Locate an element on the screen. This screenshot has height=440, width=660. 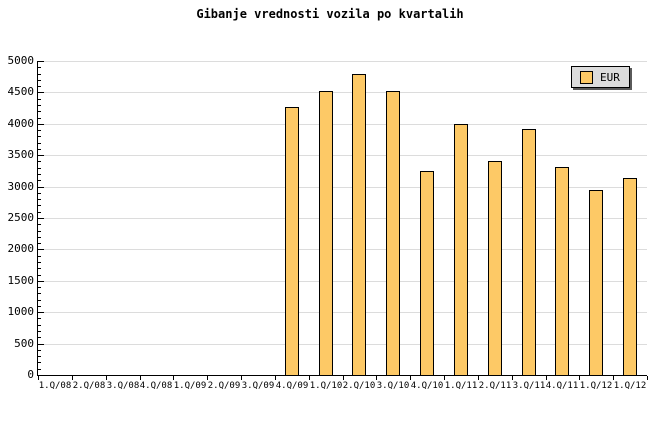
x-tick-label: 3.Q/11 is located at coordinates (529, 386).